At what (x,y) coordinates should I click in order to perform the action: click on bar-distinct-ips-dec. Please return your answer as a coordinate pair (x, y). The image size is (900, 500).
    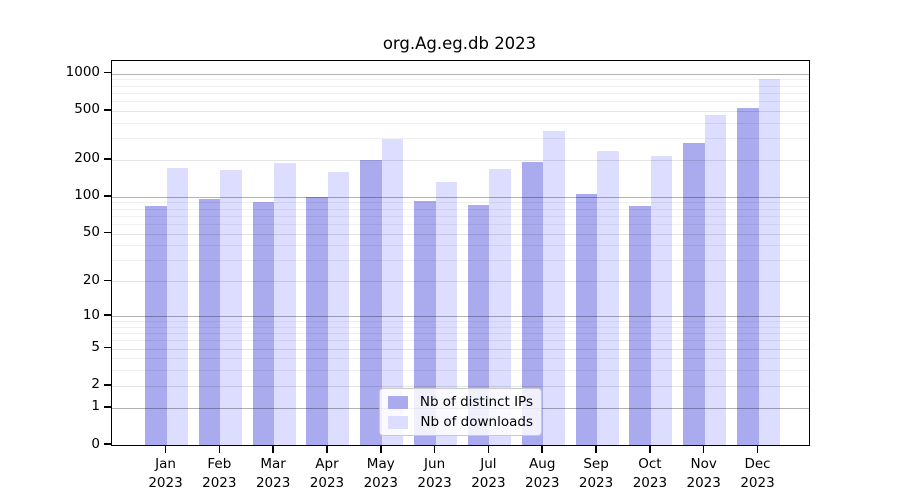
    Looking at the image, I should click on (748, 276).